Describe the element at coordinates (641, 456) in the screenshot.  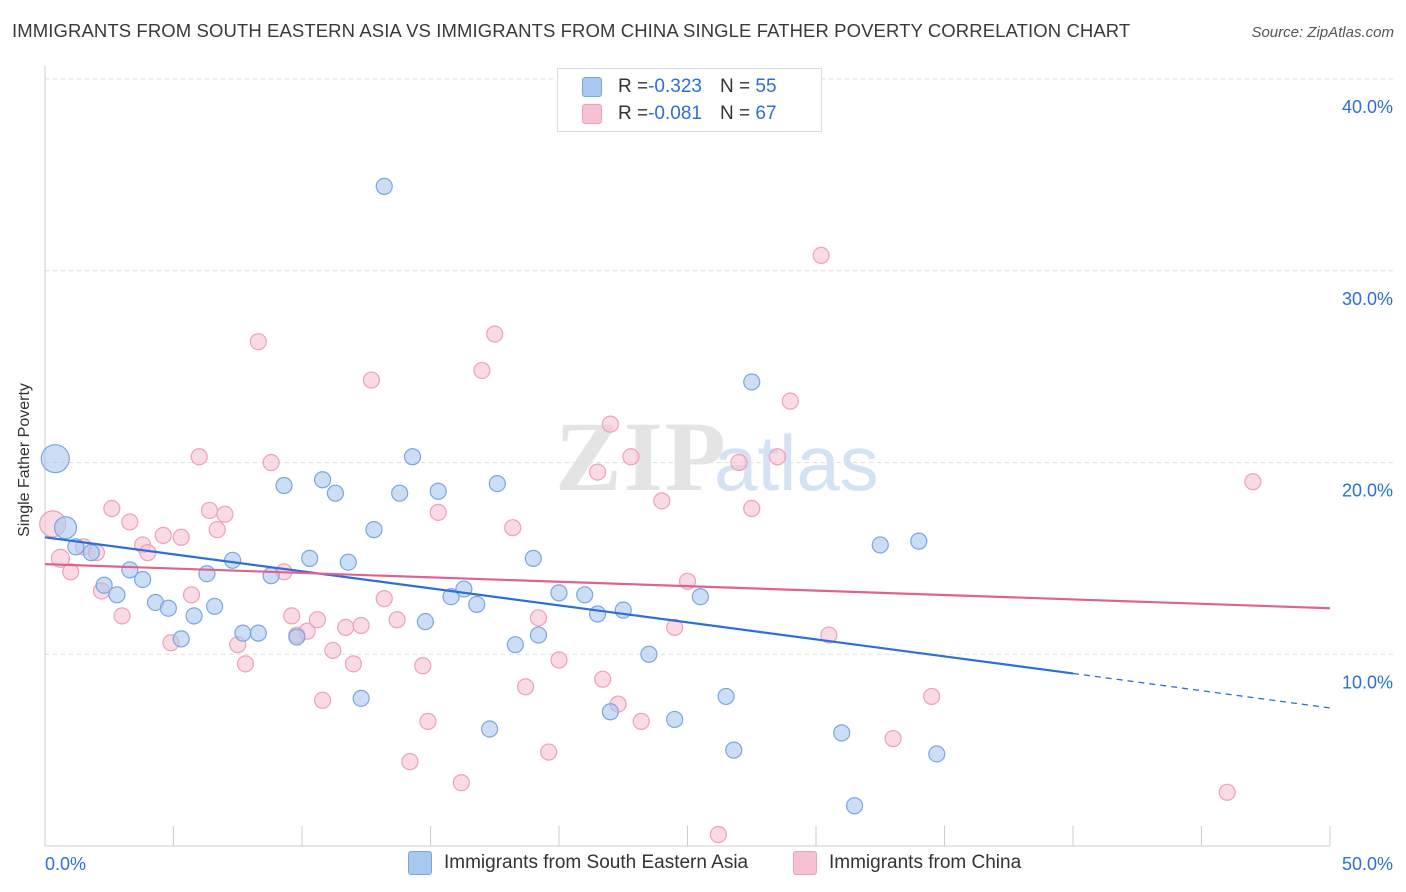
I see `watermark-zip: ZIP` at that location.